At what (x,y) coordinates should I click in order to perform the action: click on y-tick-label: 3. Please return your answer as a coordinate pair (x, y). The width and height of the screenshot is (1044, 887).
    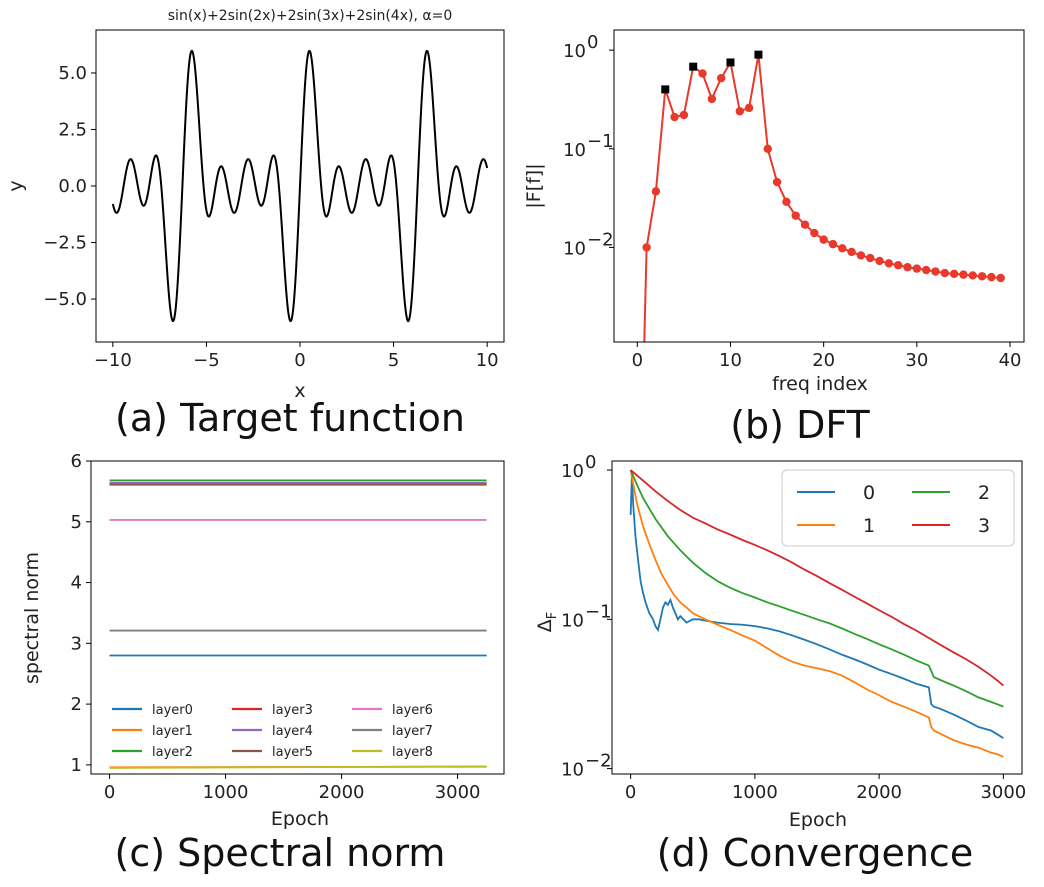
    Looking at the image, I should click on (76, 643).